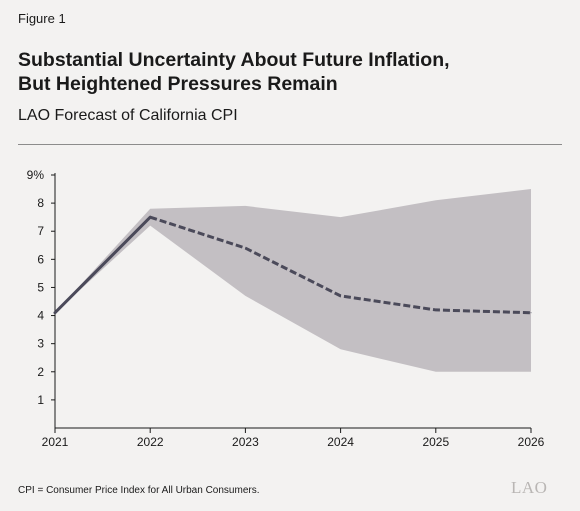  I want to click on x-tick-label-2026: 2026, so click(531, 442).